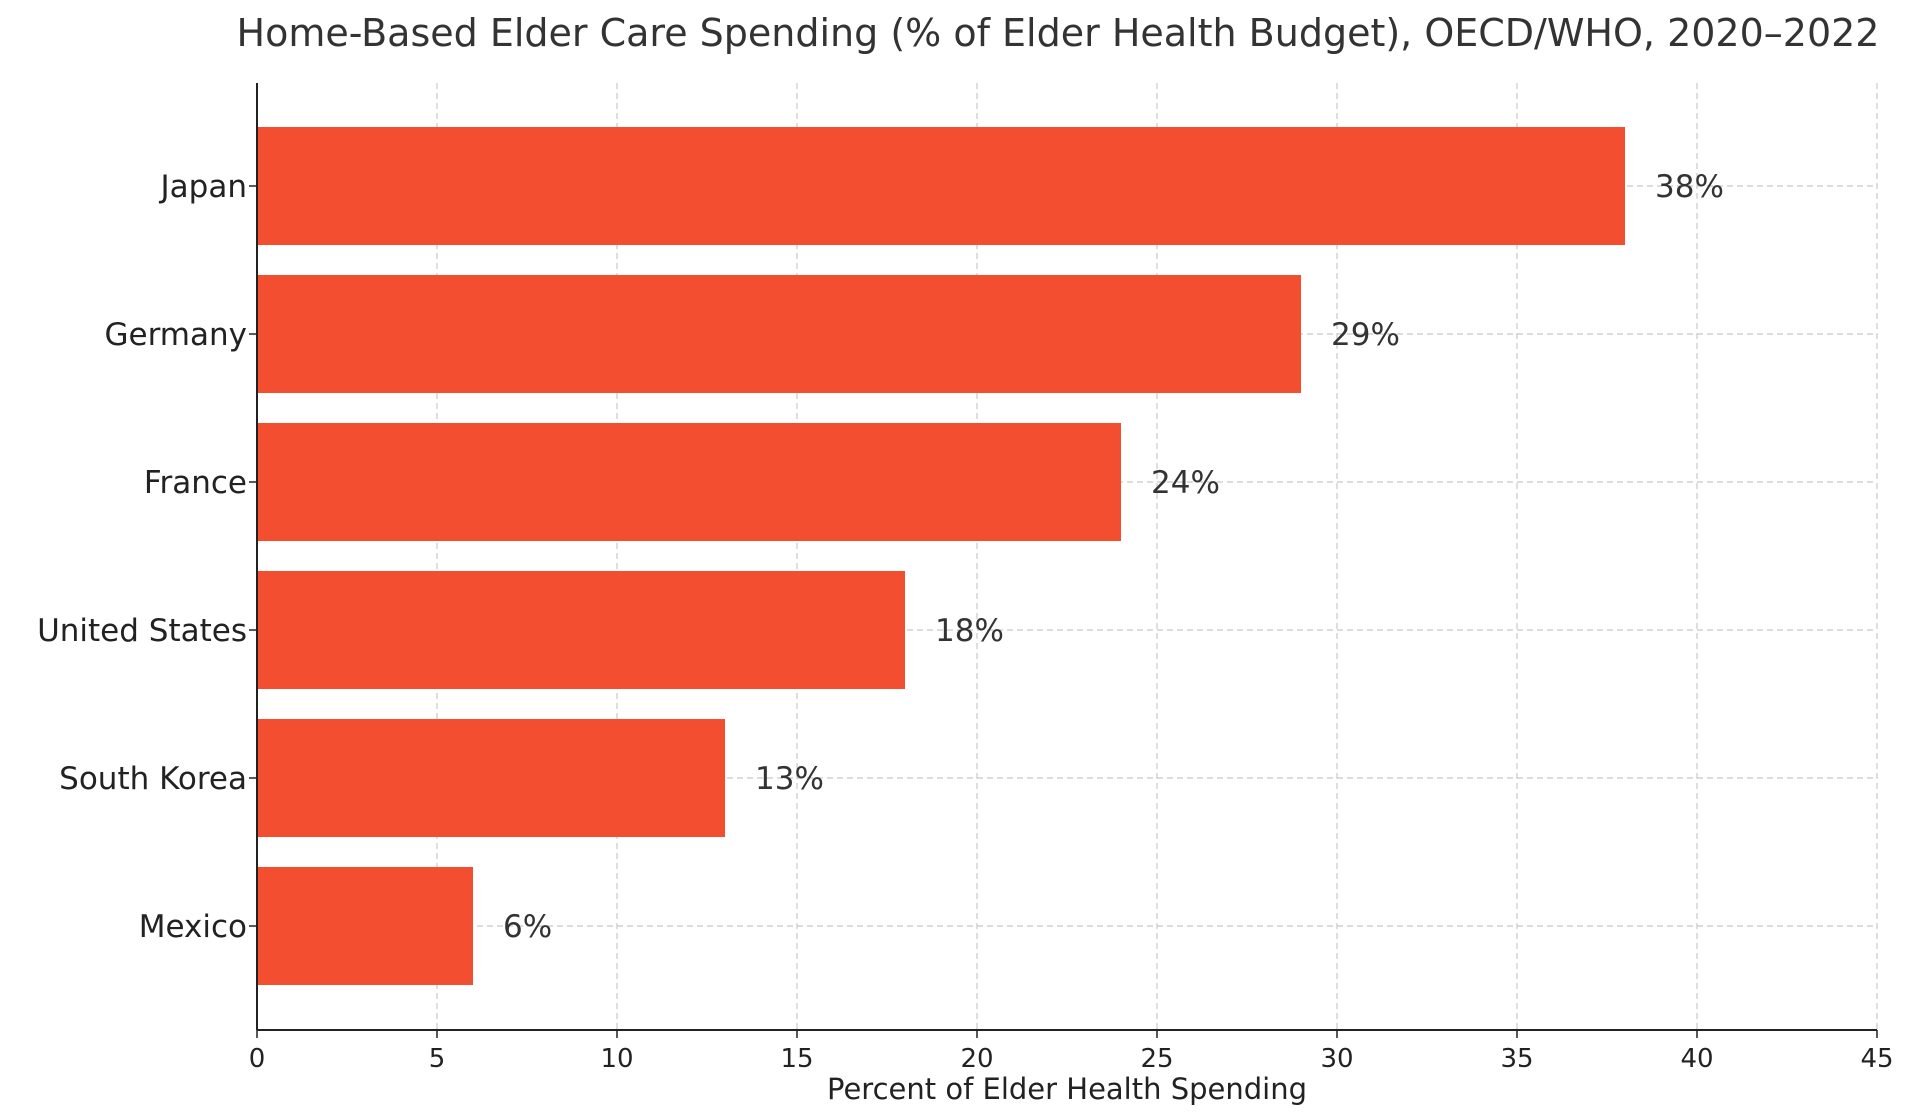 This screenshot has width=1920, height=1119. I want to click on bar-japan, so click(941, 186).